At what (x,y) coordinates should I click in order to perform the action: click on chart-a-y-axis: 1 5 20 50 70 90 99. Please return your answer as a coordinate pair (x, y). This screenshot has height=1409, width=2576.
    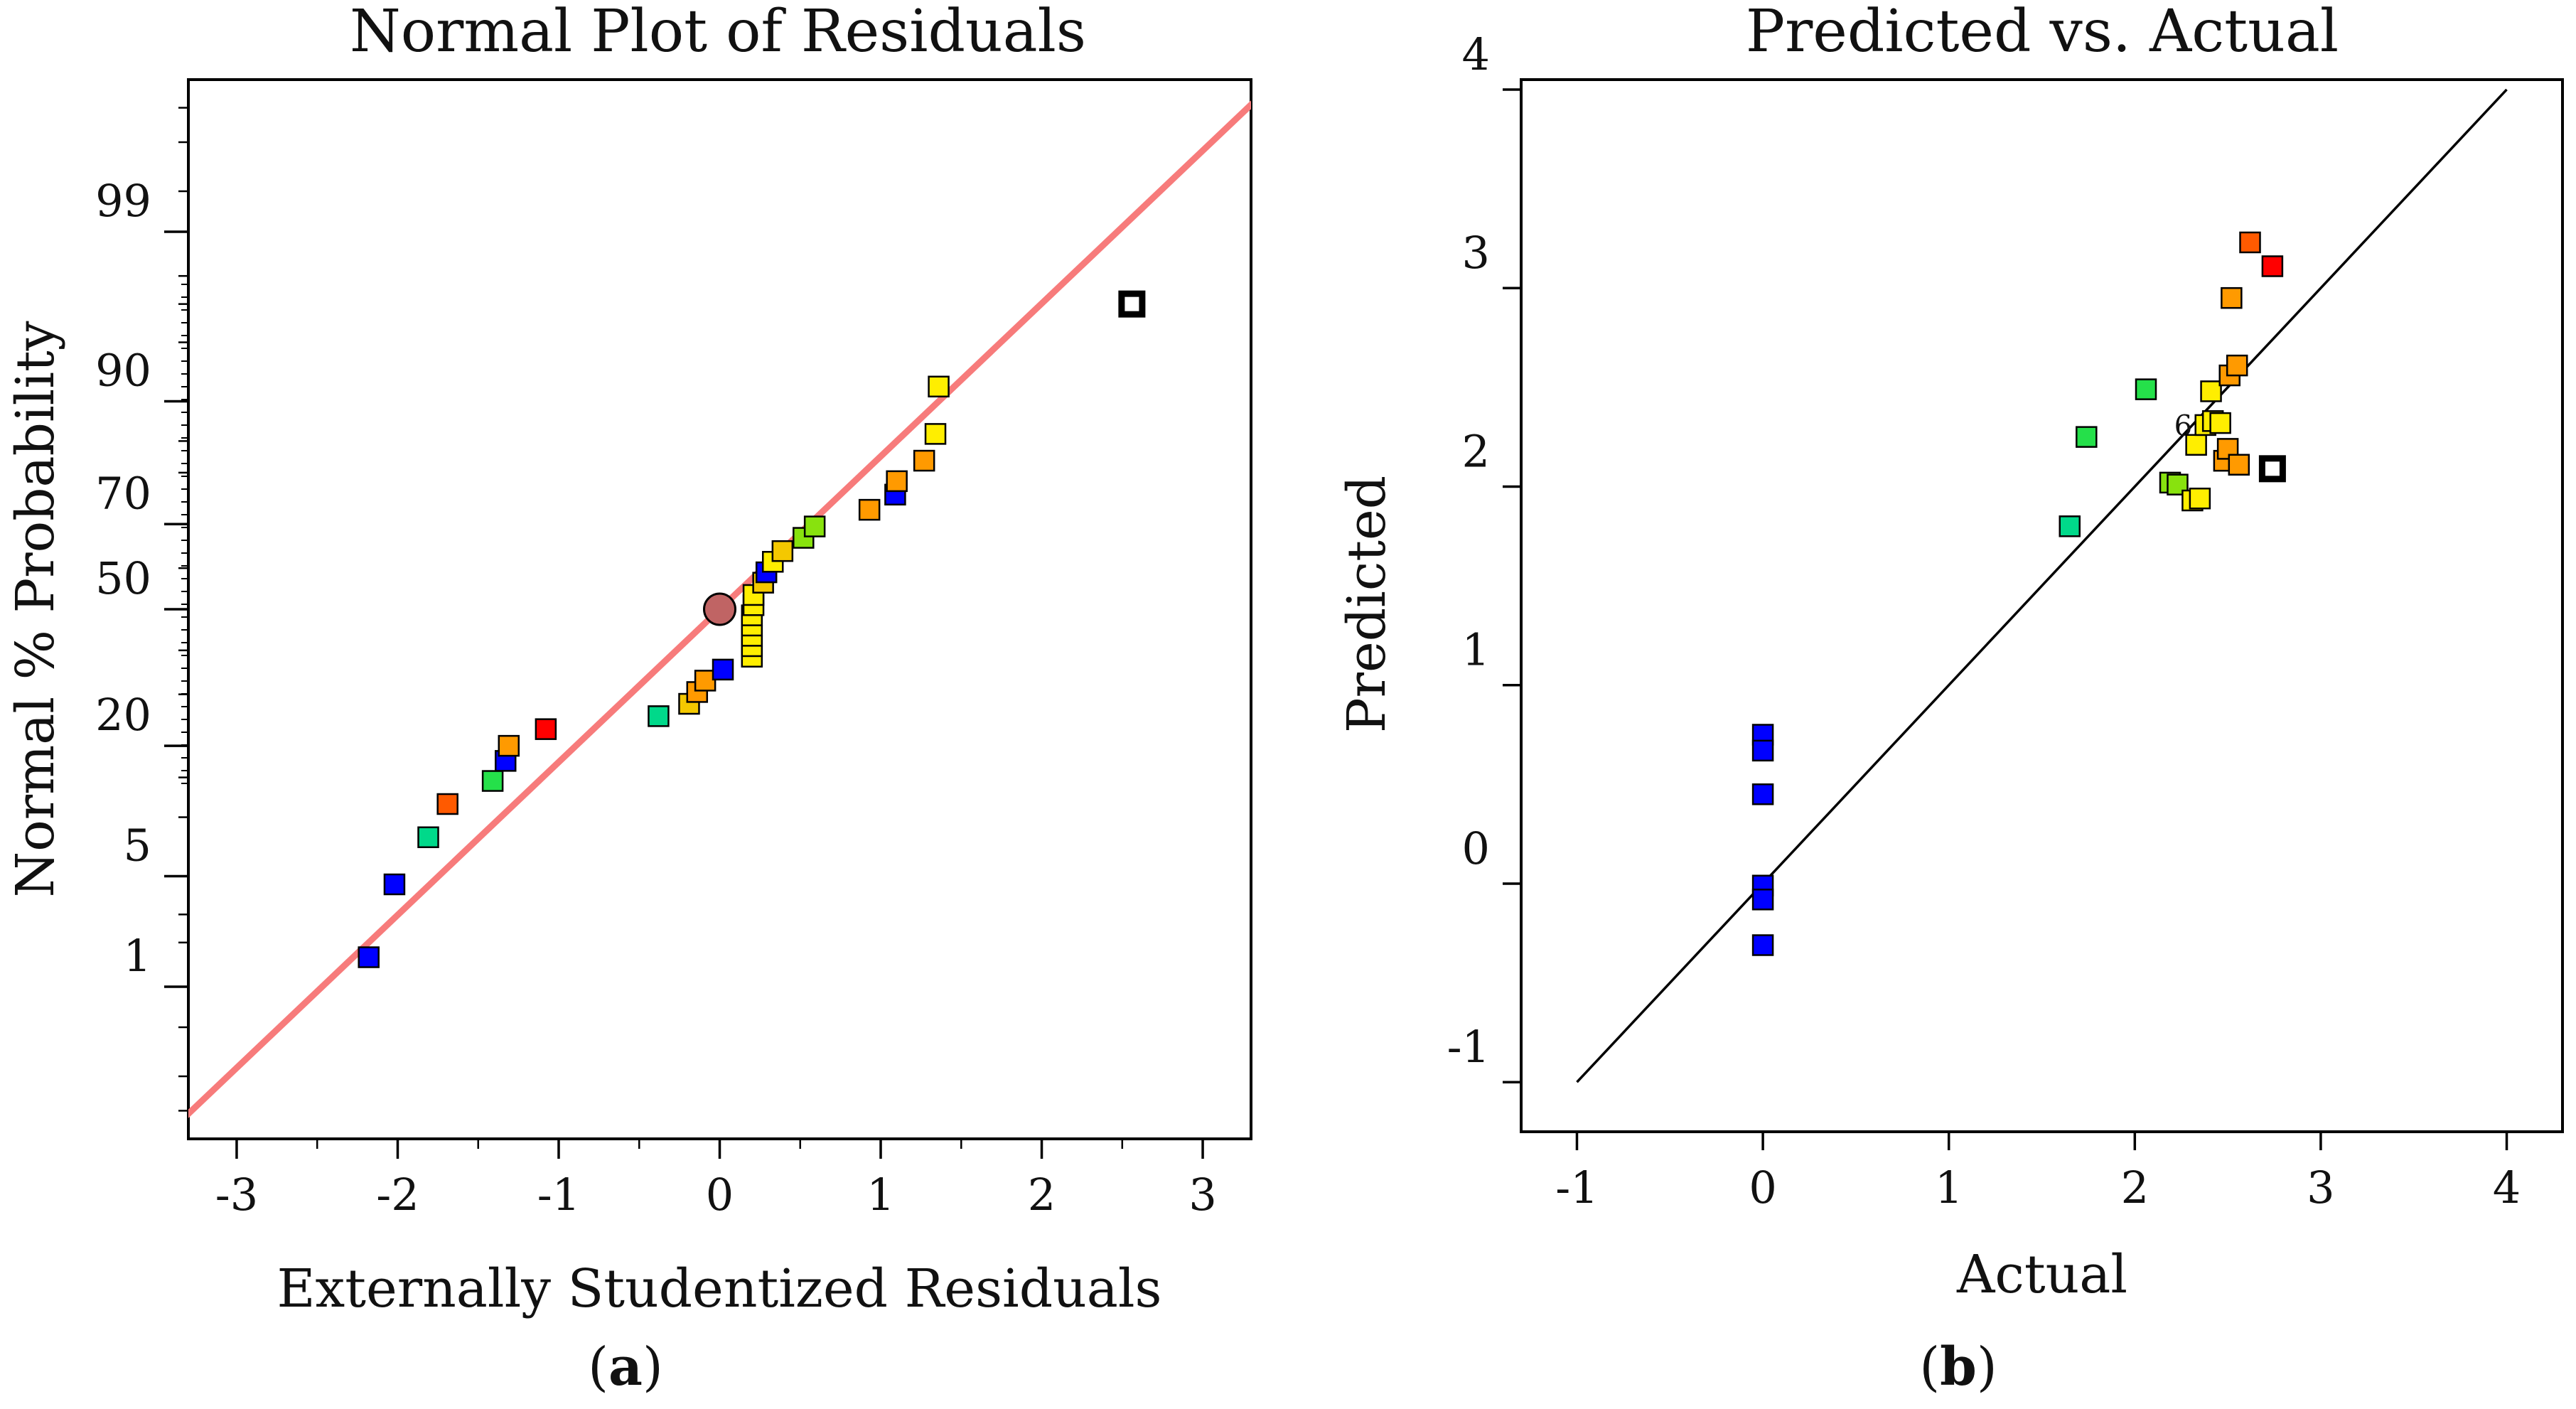
    Looking at the image, I should click on (141, 609).